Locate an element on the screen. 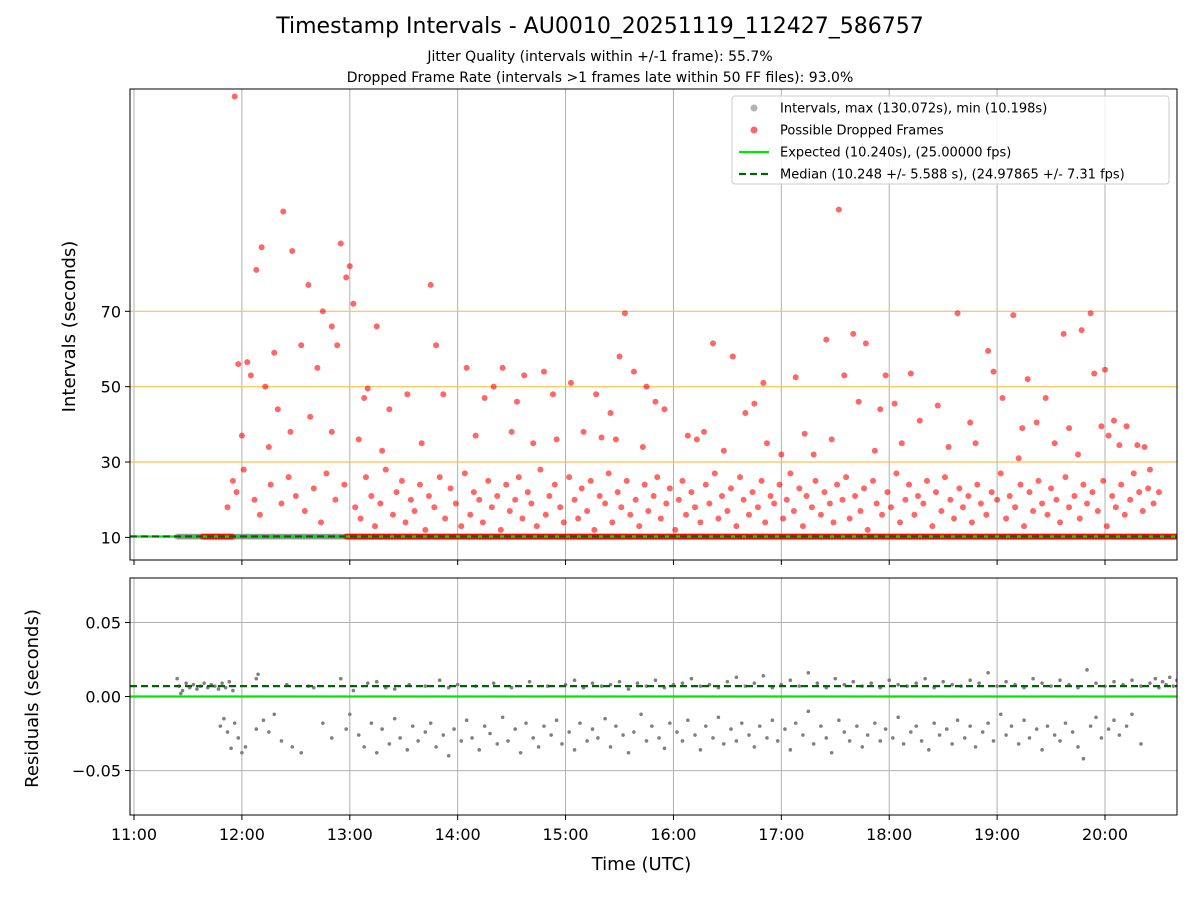  x-tick-label: 13:00 is located at coordinates (350, 834).